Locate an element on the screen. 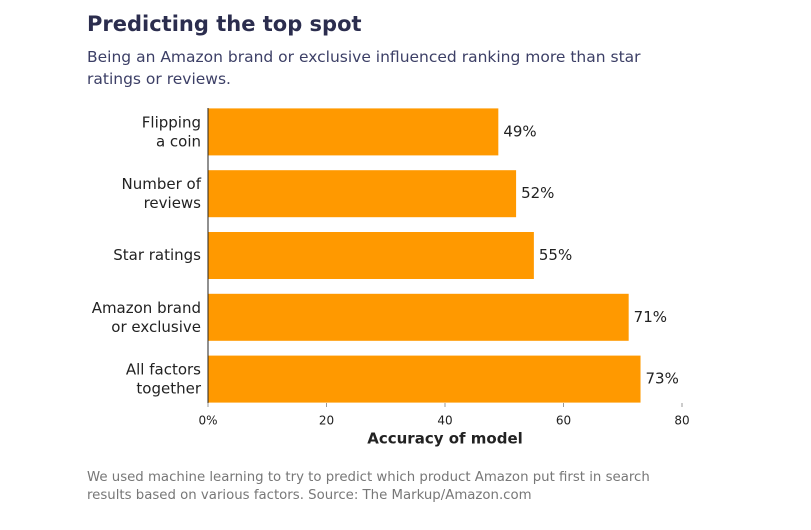 This screenshot has height=530, width=811. value-label: 49% is located at coordinates (519, 131).